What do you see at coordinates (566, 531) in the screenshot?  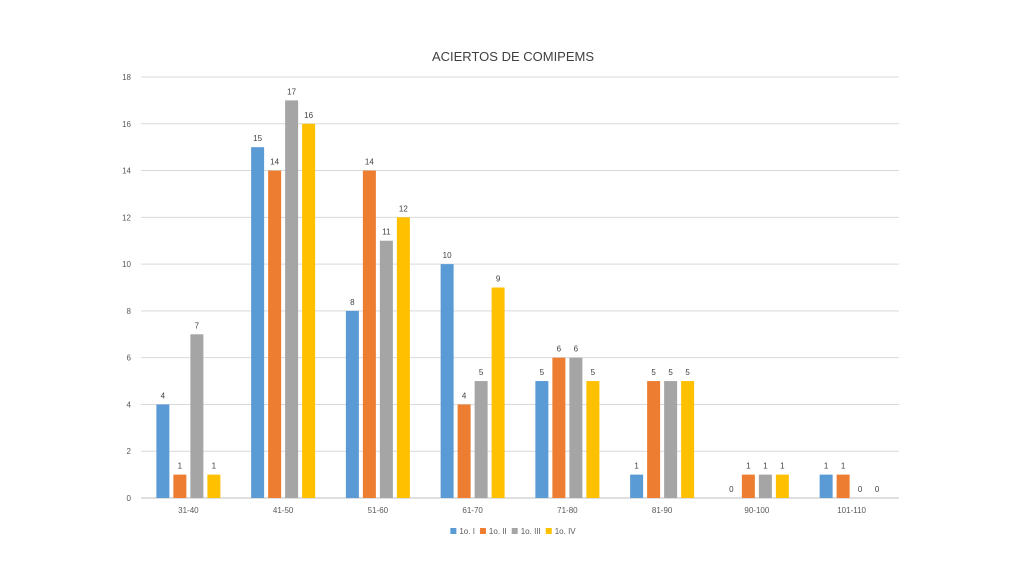 I see `legend-label: 1o. IV` at bounding box center [566, 531].